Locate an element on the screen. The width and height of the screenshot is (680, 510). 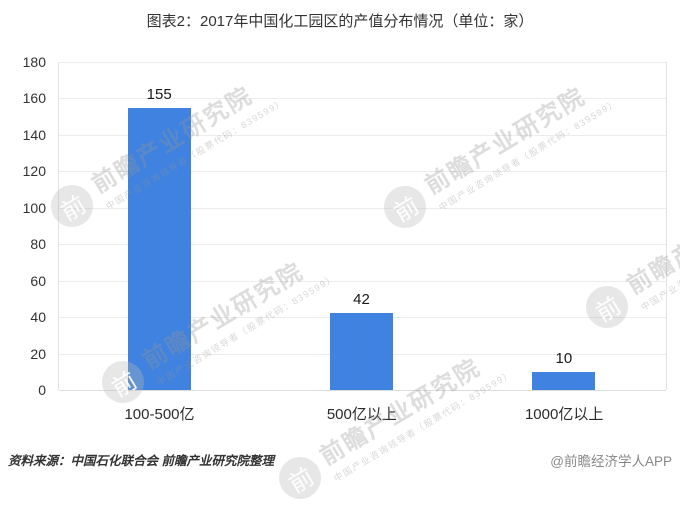
y-tick-label-180: 180 is located at coordinates (34, 62).